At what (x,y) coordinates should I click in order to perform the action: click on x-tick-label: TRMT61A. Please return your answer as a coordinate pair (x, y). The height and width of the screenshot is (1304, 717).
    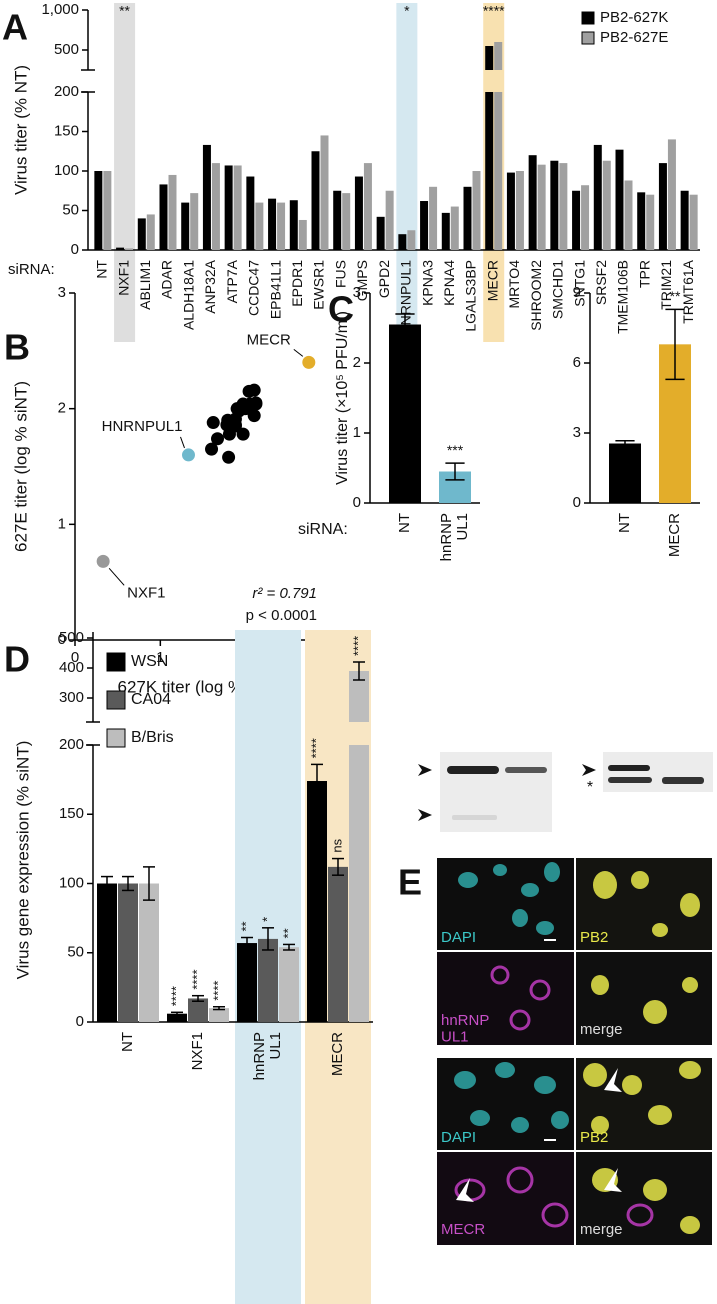
    Looking at the image, I should click on (688, 291).